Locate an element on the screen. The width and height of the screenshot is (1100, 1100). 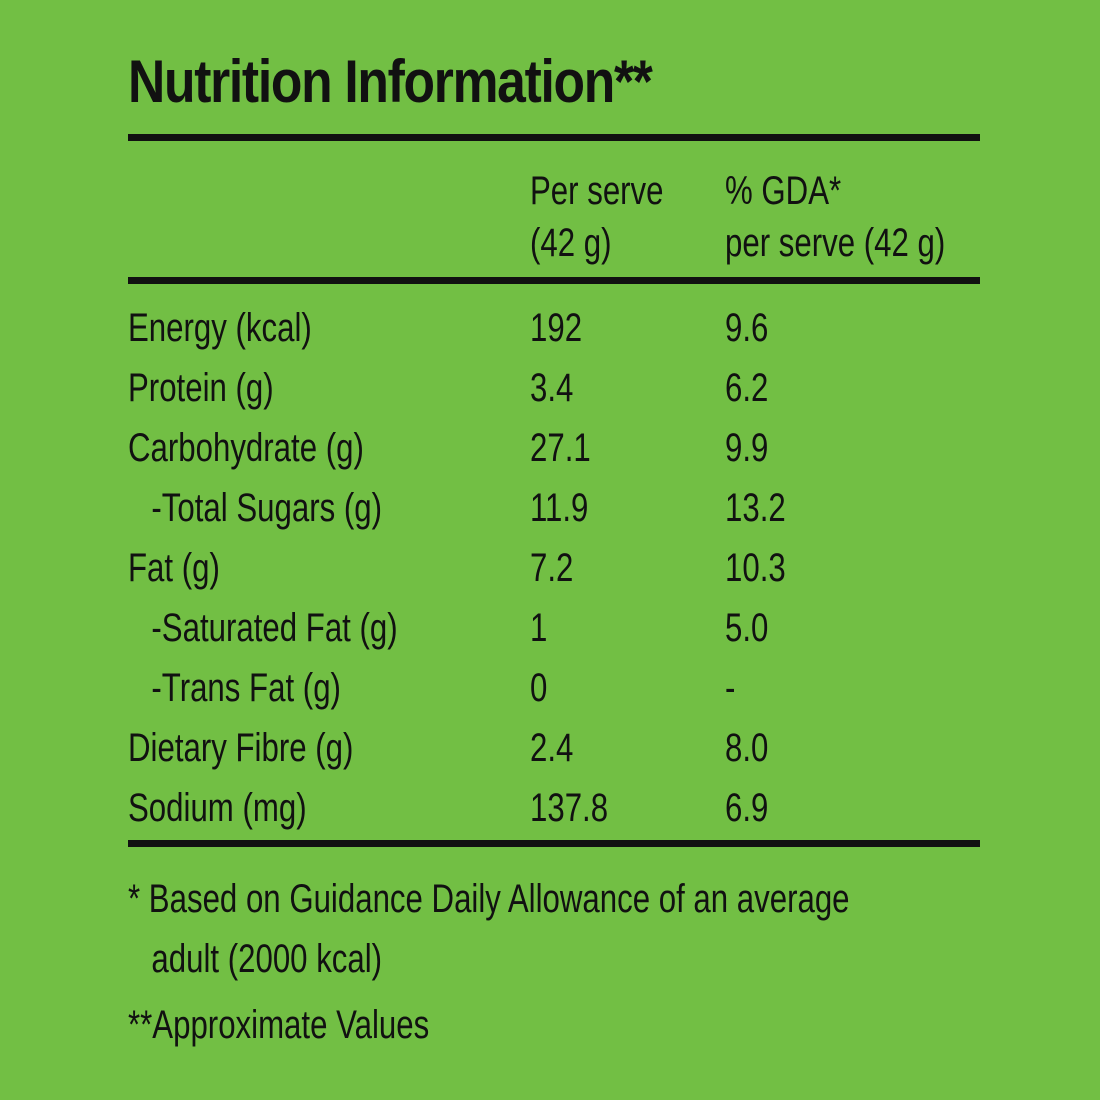
gda-value: 6.9 is located at coordinates (747, 808).